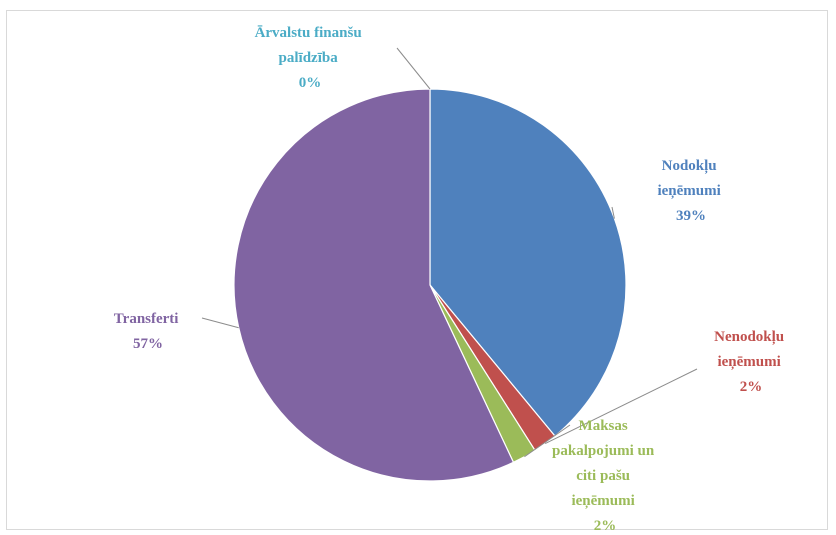  What do you see at coordinates (148, 344) in the screenshot?
I see `slice-percent-transferti: 57%` at bounding box center [148, 344].